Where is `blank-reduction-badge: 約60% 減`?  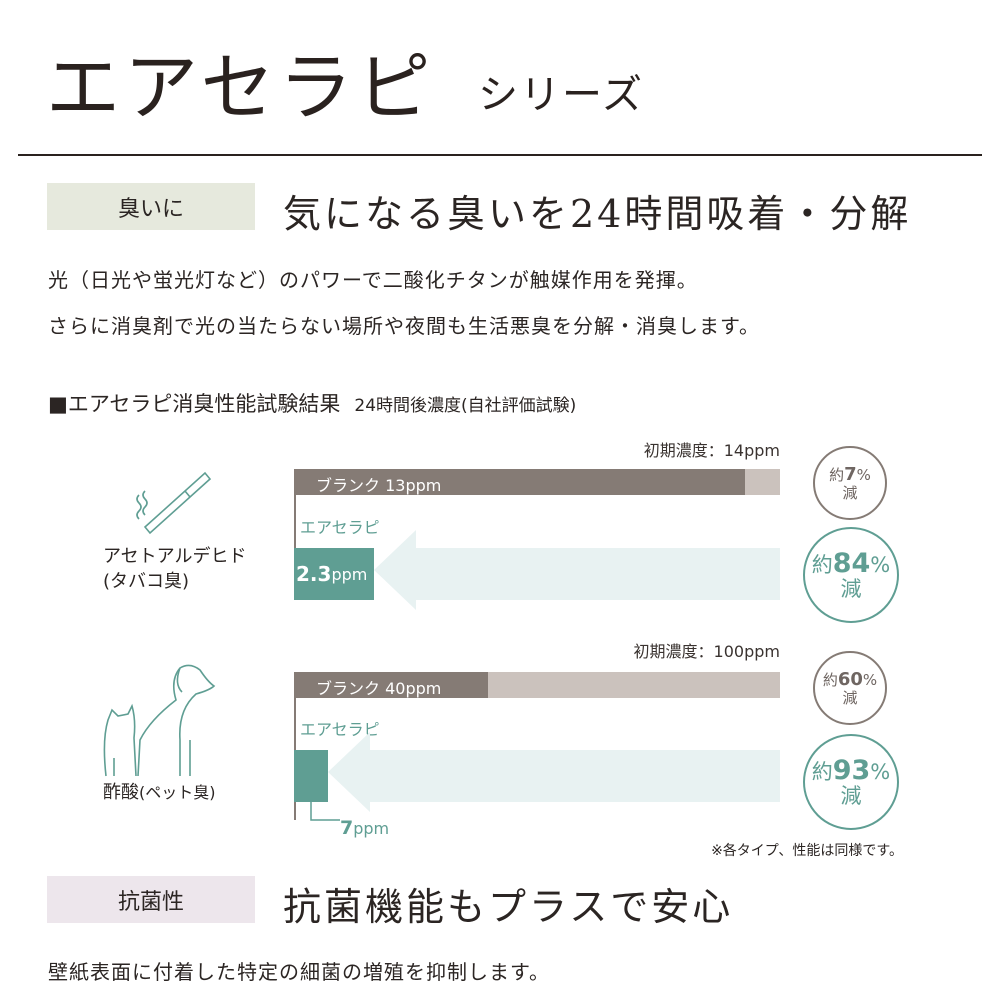 blank-reduction-badge: 約60% 減 is located at coordinates (850, 688).